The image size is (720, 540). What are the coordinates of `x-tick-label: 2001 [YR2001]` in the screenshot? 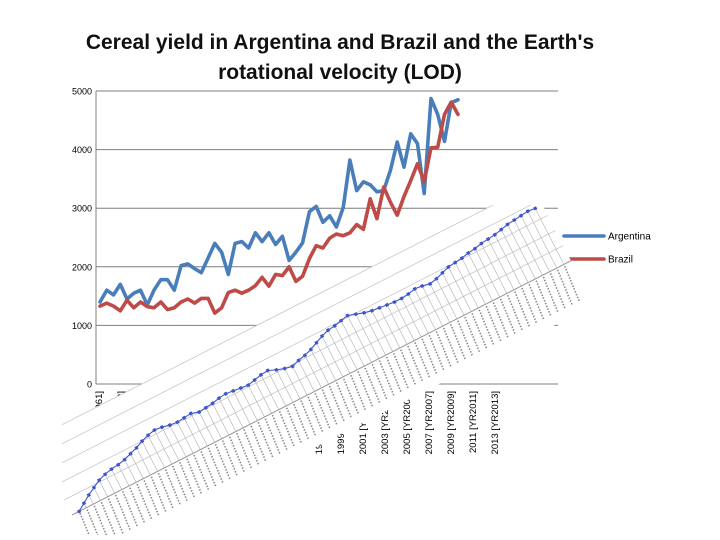 It's located at (363, 422).